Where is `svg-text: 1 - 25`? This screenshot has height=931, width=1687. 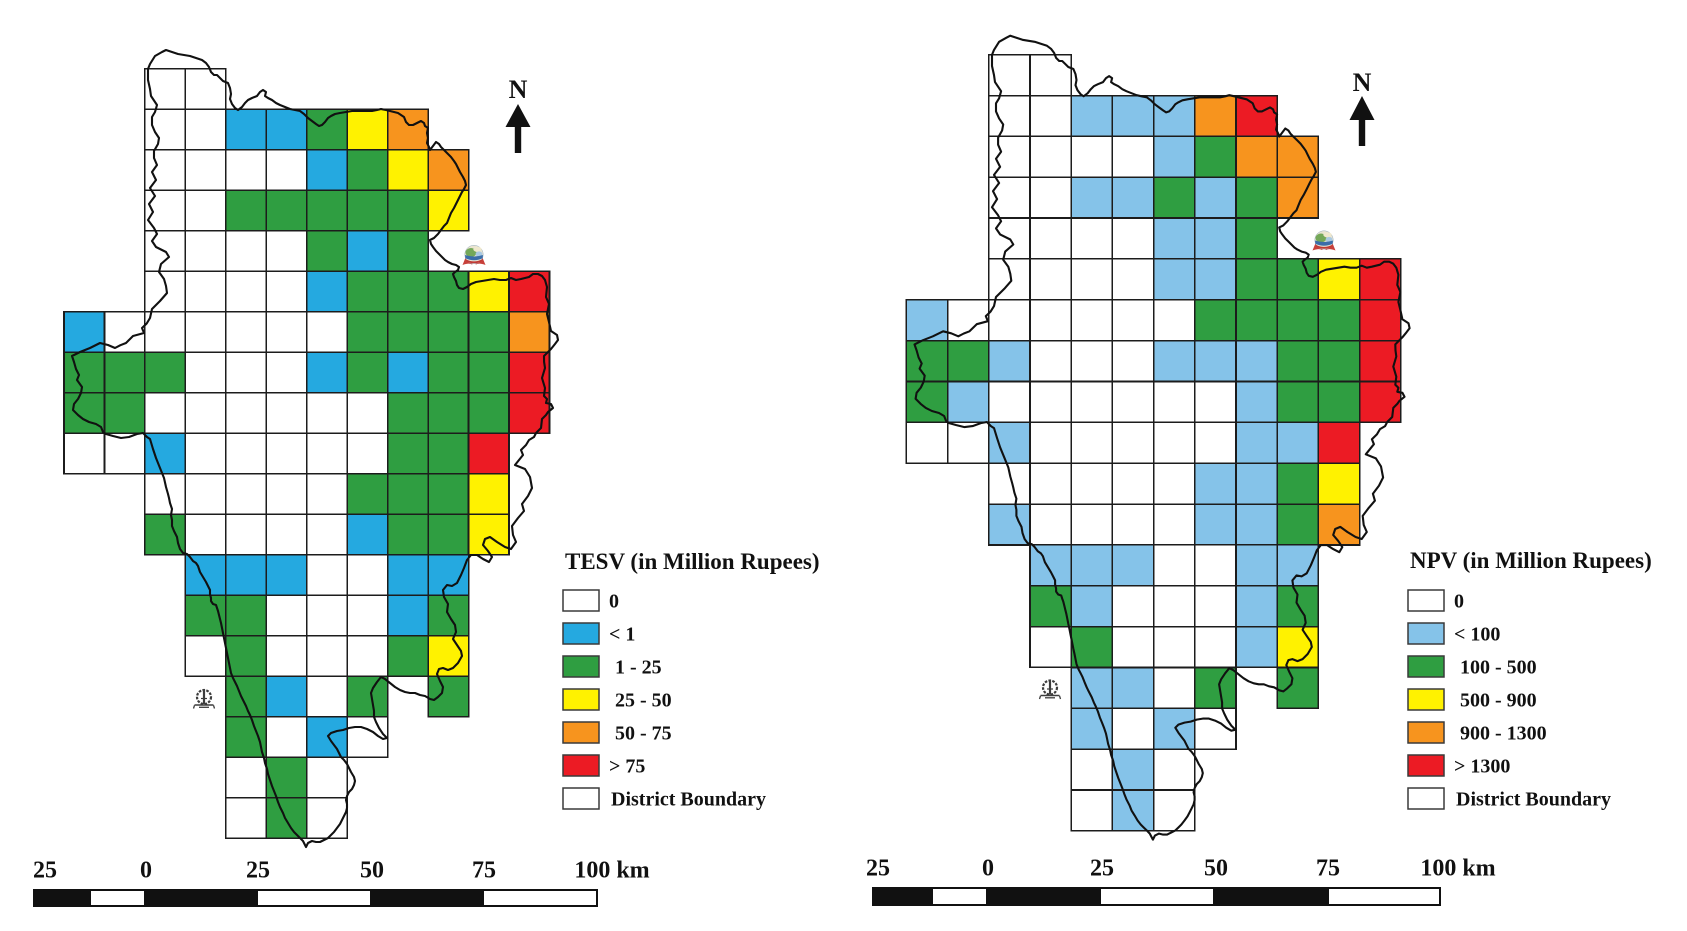
svg-text: 1 - 25 is located at coordinates (638, 668).